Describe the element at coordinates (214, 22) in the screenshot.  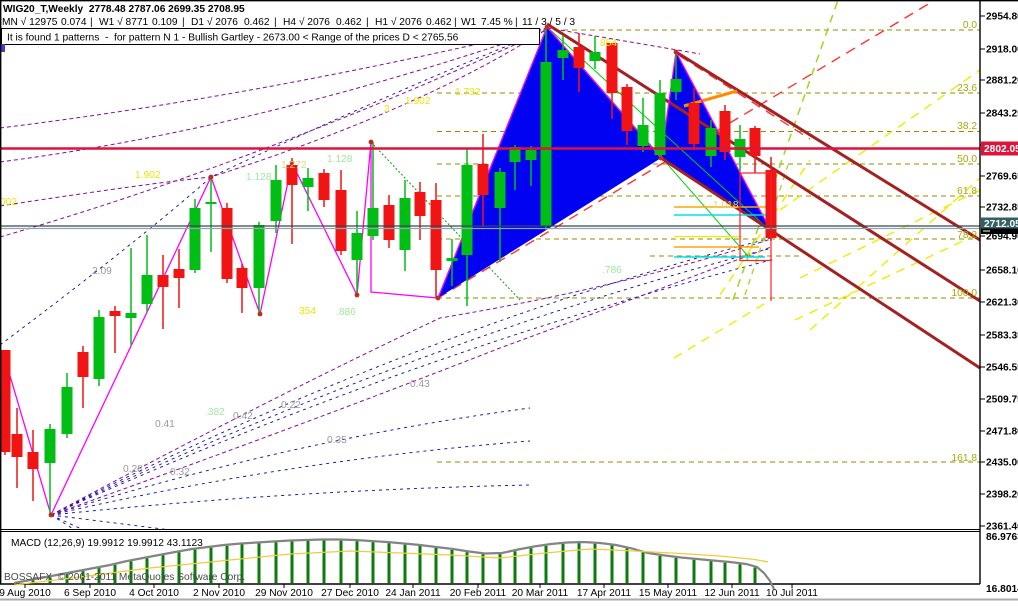
I see `svg-text: D1 √ 2076` at that location.